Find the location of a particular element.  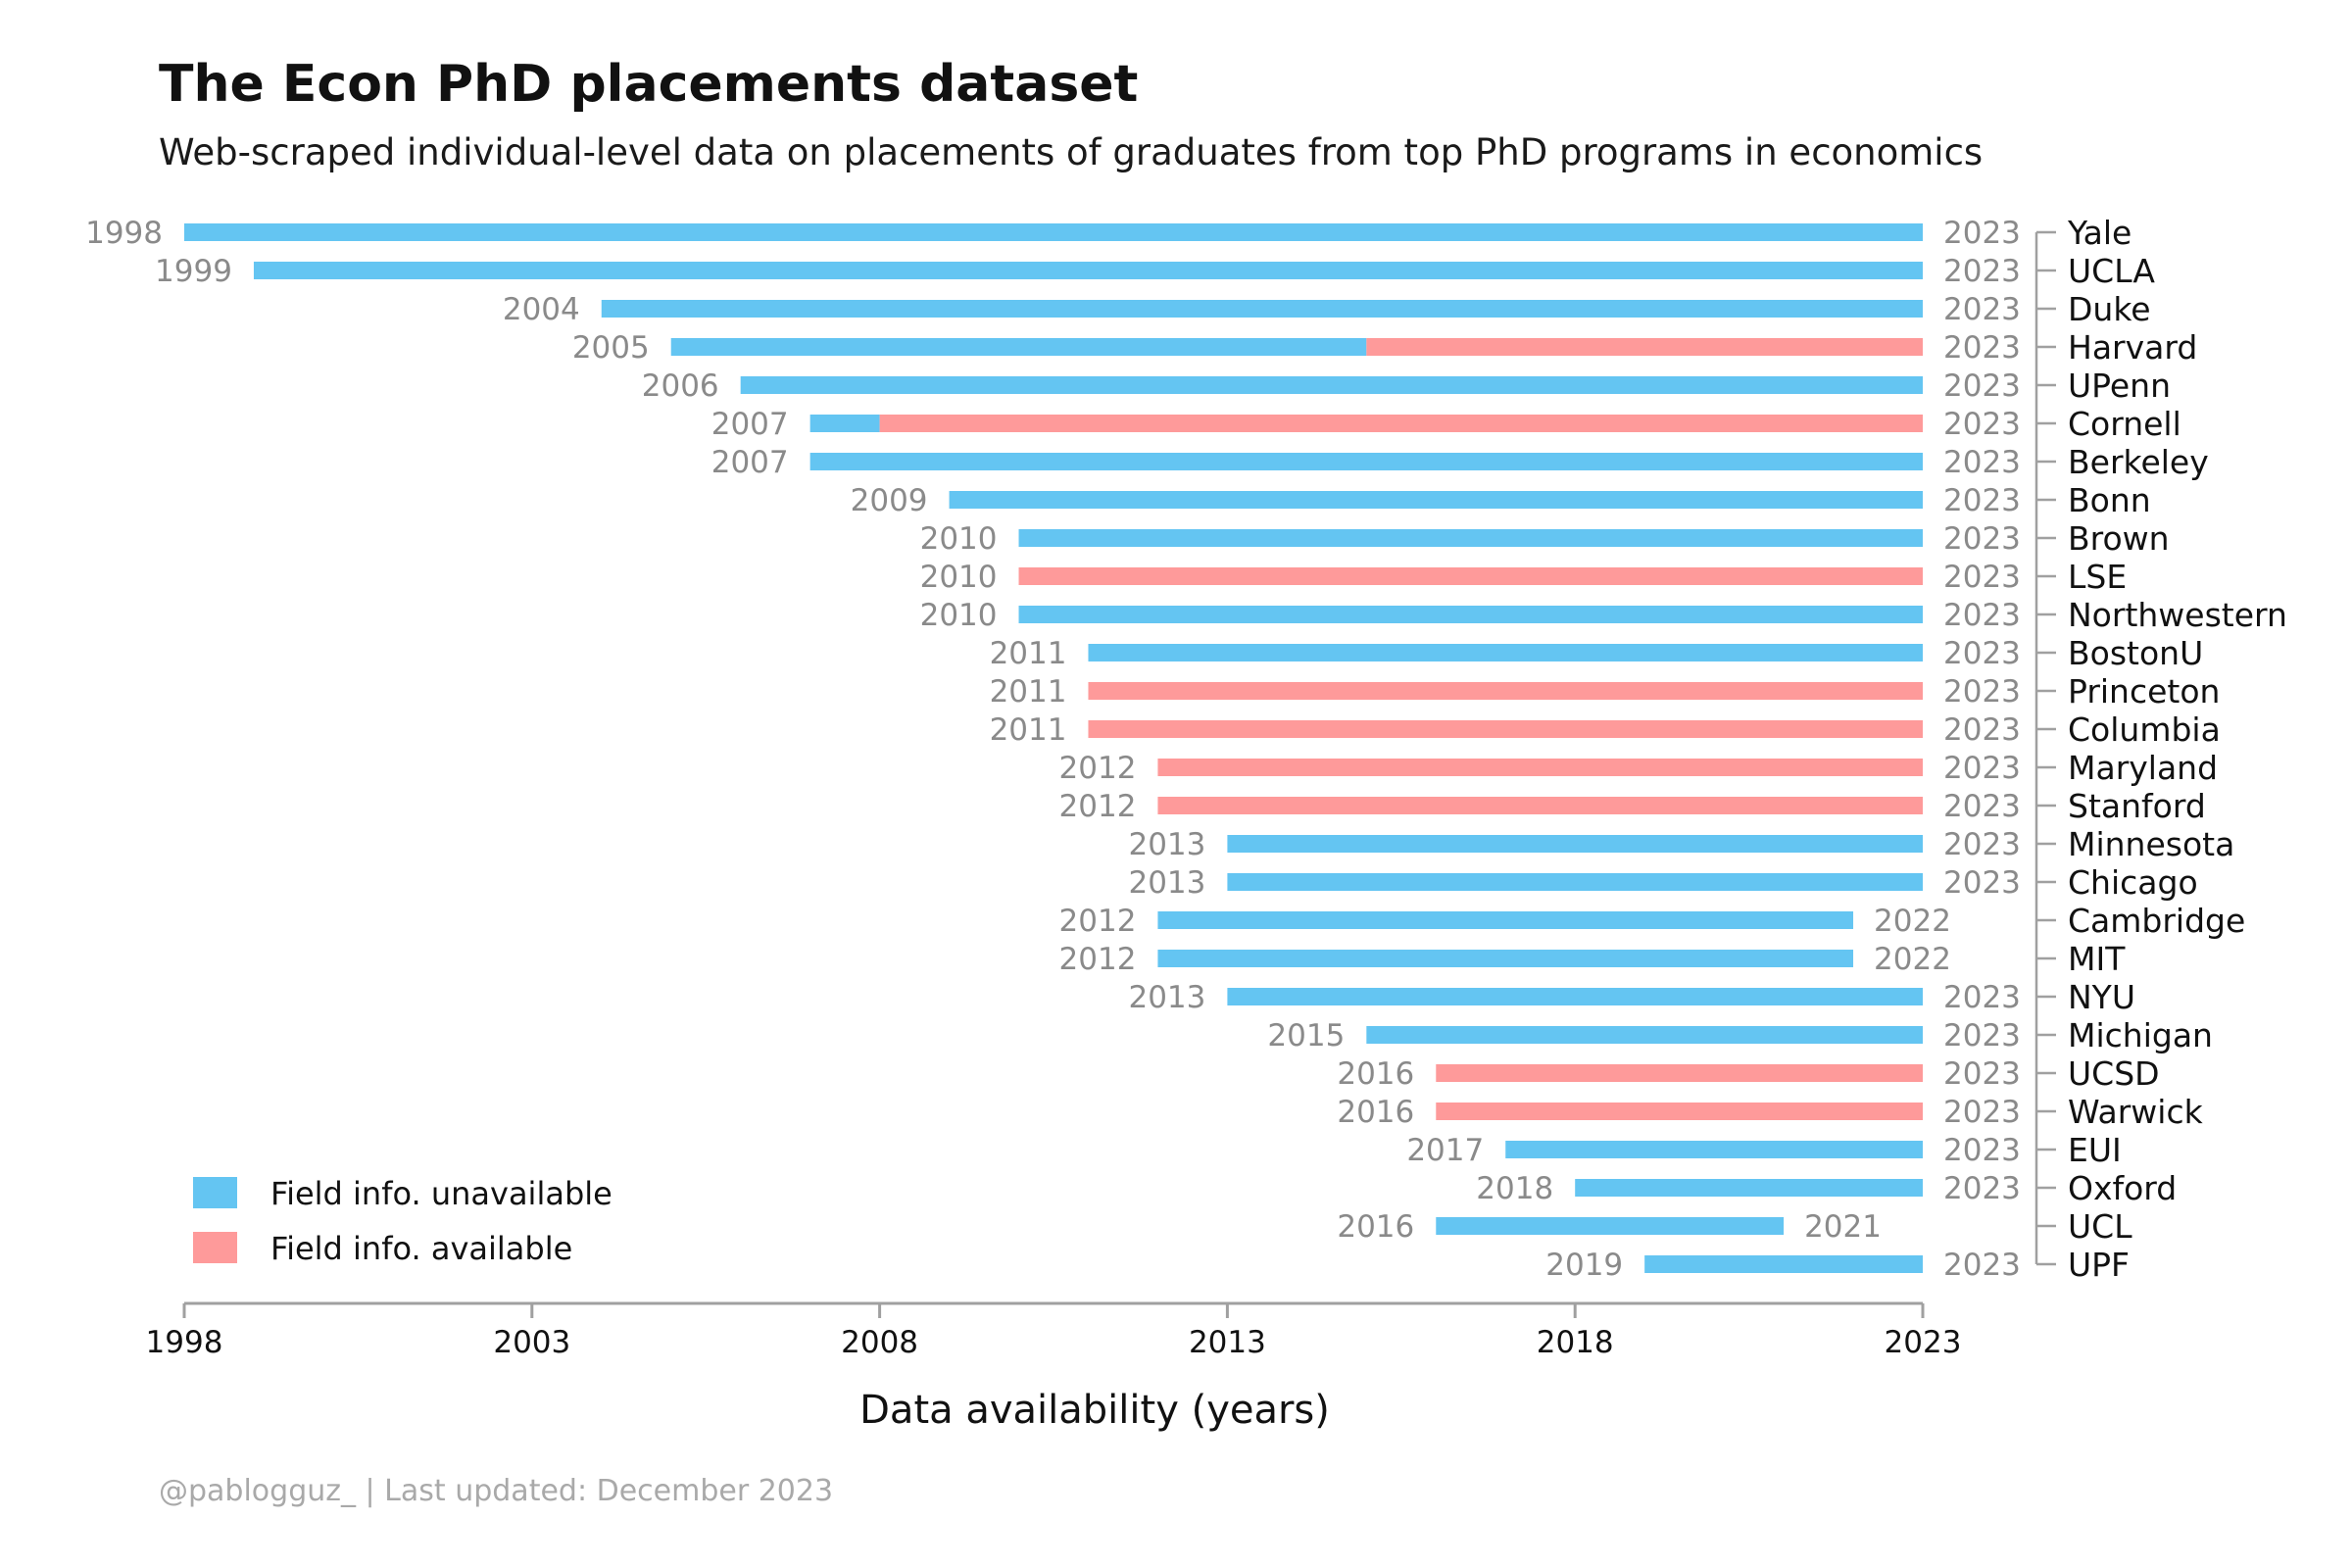

start-year-label: 2017 is located at coordinates (1445, 1150).